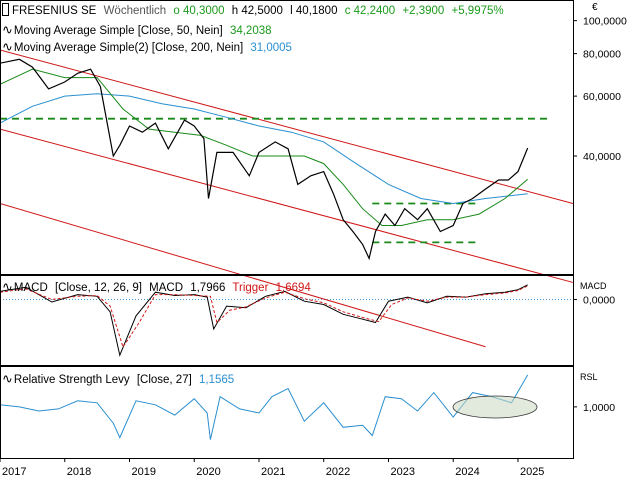 This screenshot has width=640, height=480. What do you see at coordinates (467, 472) in the screenshot?
I see `x-tick-label: 2024` at bounding box center [467, 472].